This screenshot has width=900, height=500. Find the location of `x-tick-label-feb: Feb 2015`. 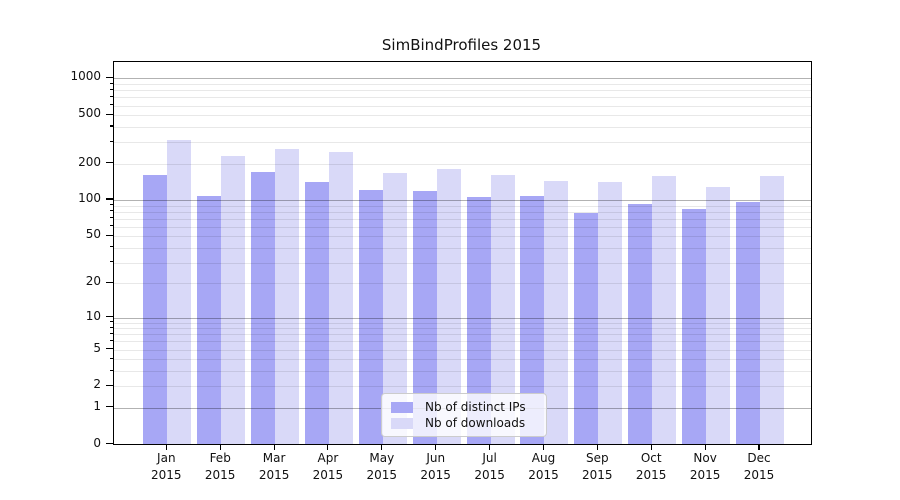

x-tick-label-feb: Feb 2015 is located at coordinates (220, 467).